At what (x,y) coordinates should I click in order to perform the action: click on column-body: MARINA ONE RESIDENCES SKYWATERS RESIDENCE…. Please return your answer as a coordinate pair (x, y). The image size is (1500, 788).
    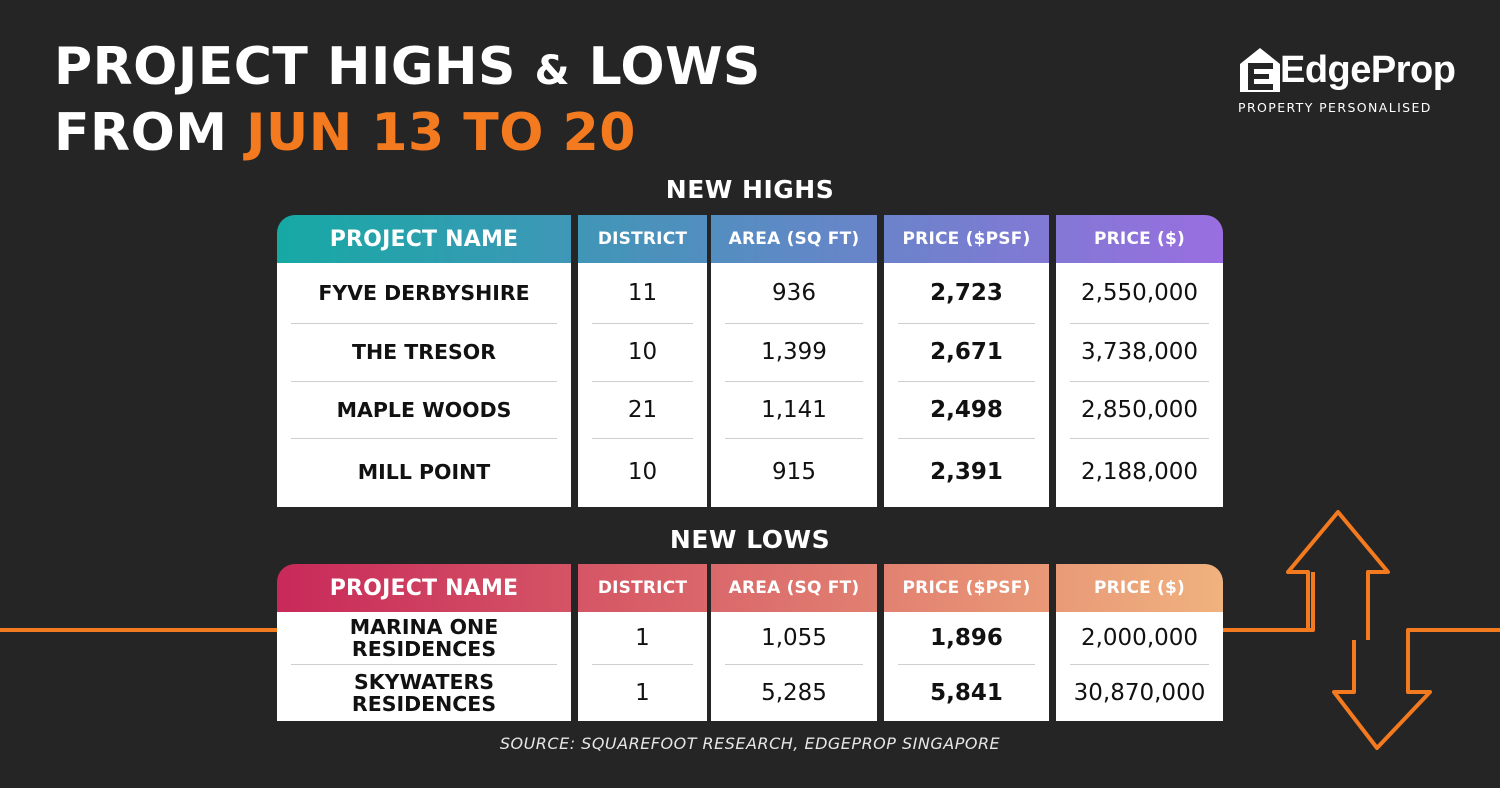
    Looking at the image, I should click on (424, 666).